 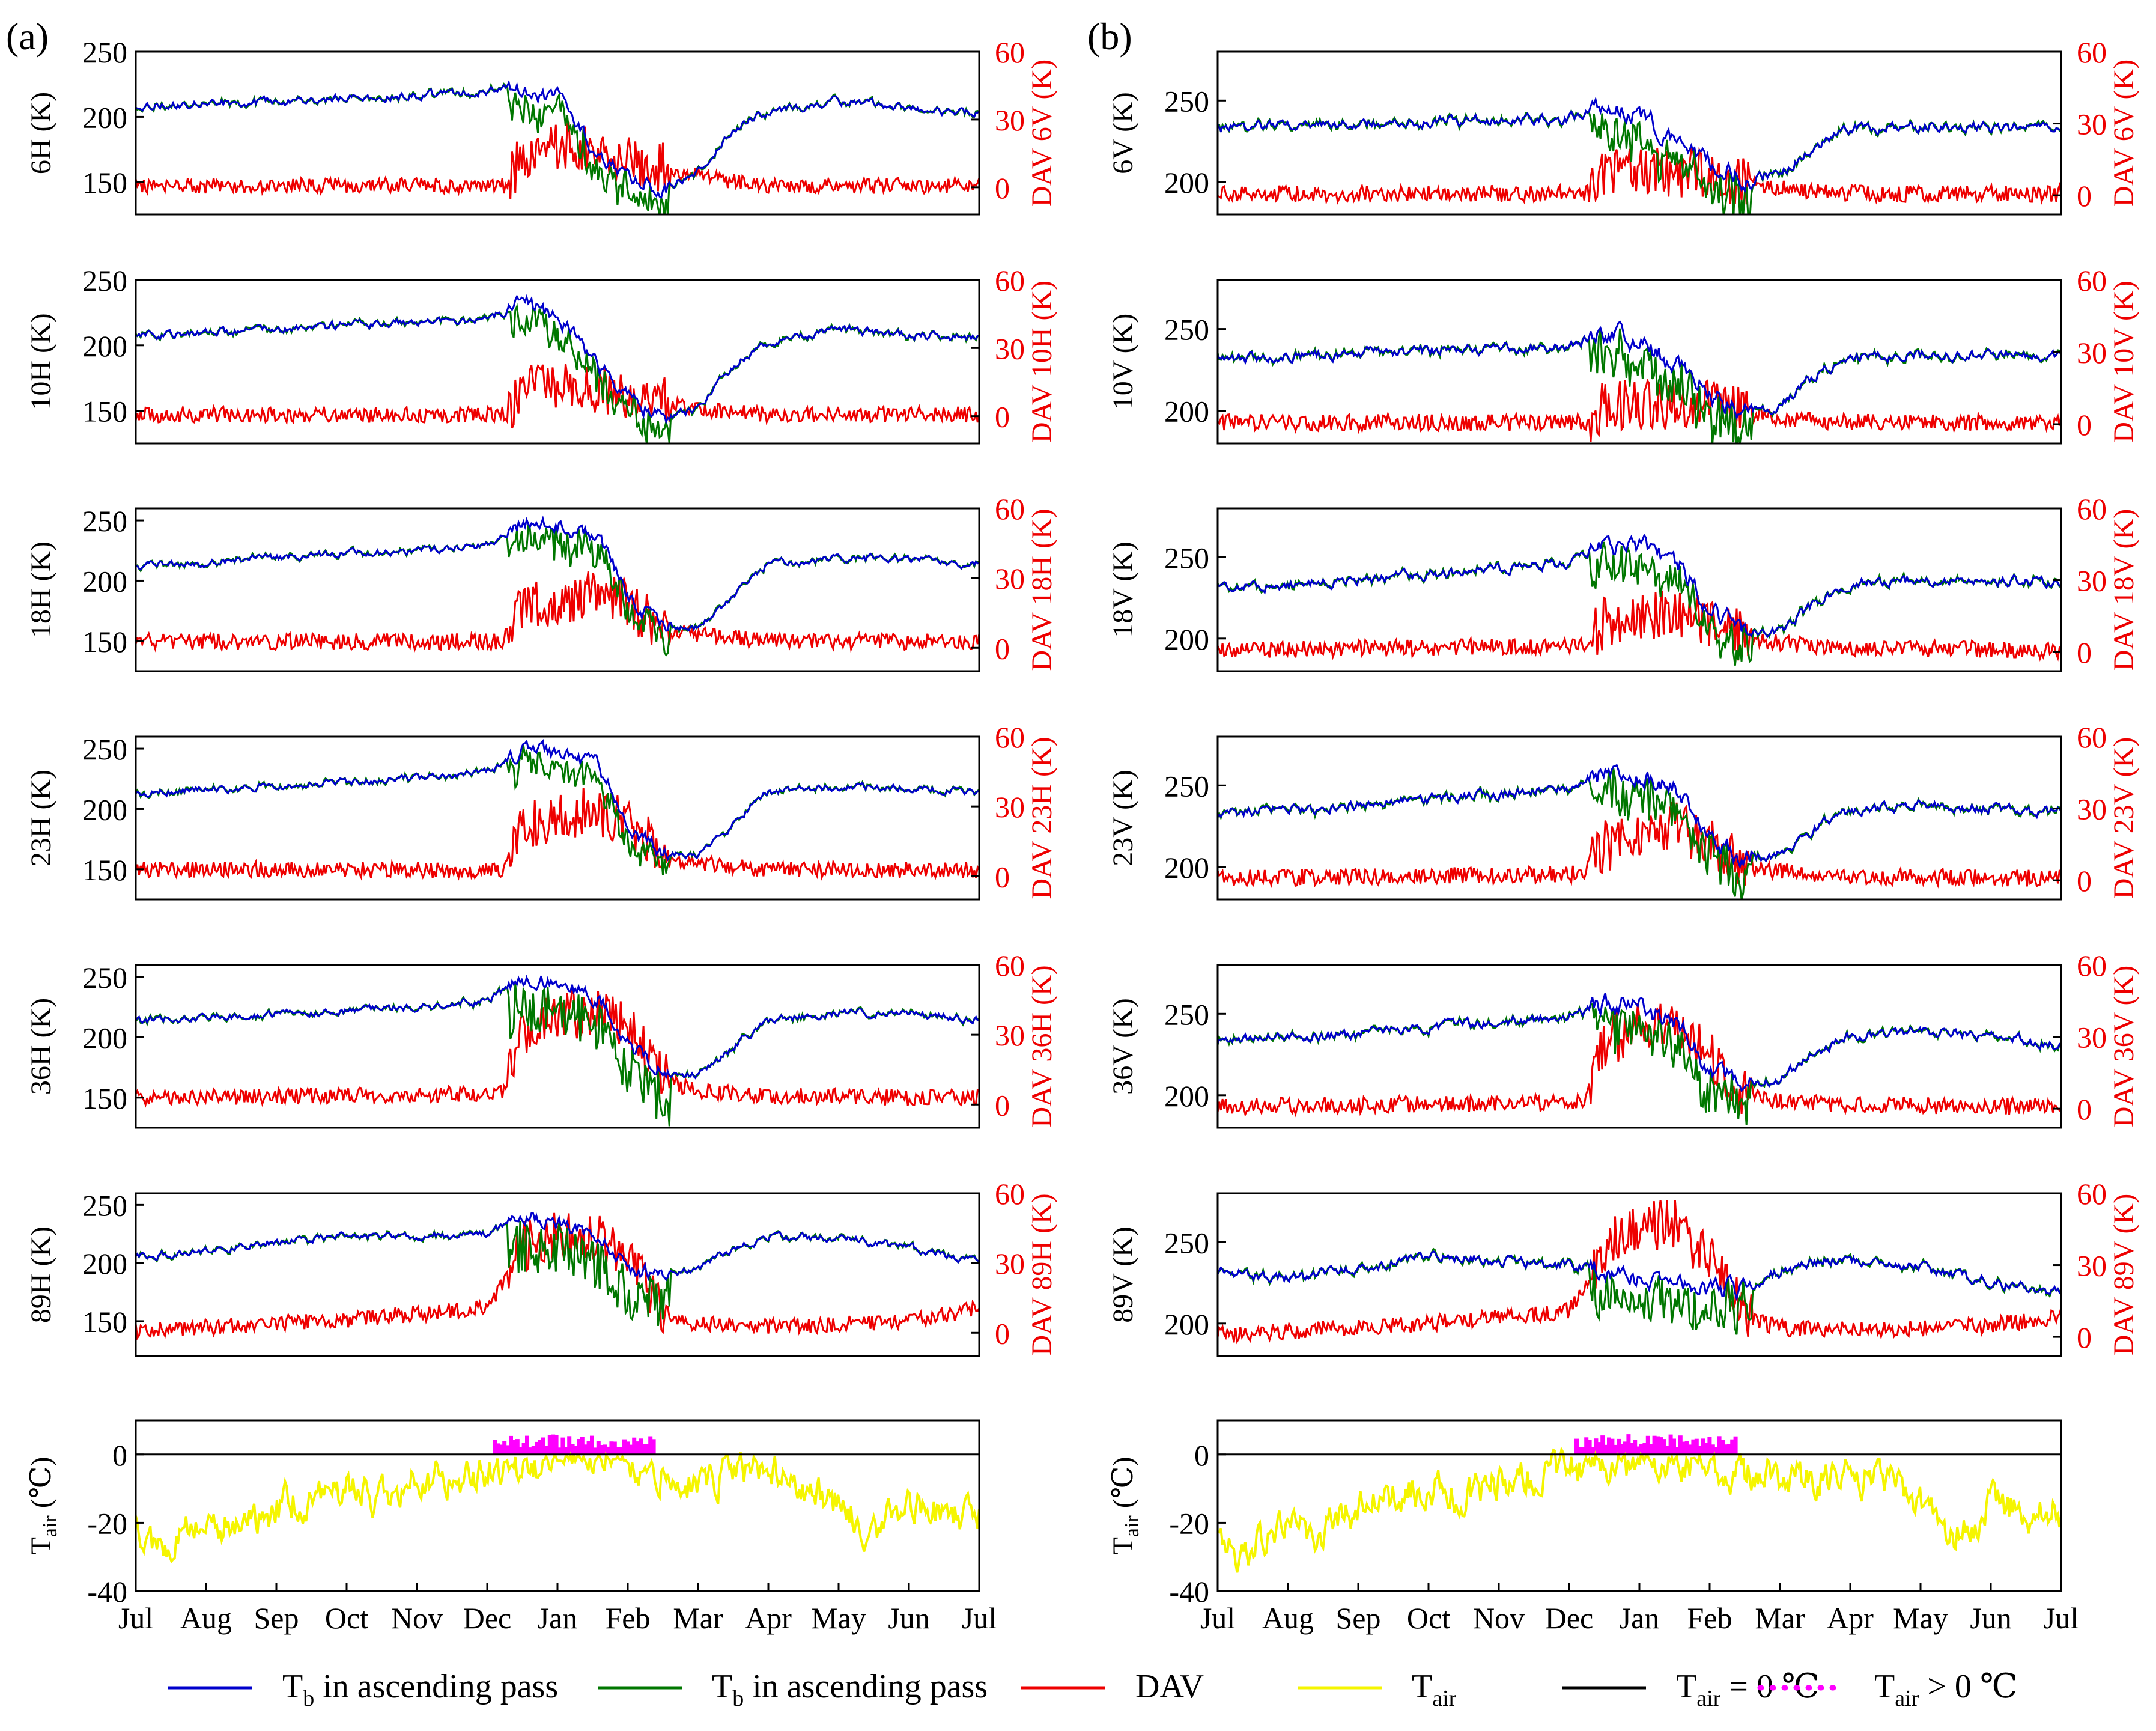 What do you see at coordinates (1123, 362) in the screenshot?
I see `y-axis-label: 10V (K)` at bounding box center [1123, 362].